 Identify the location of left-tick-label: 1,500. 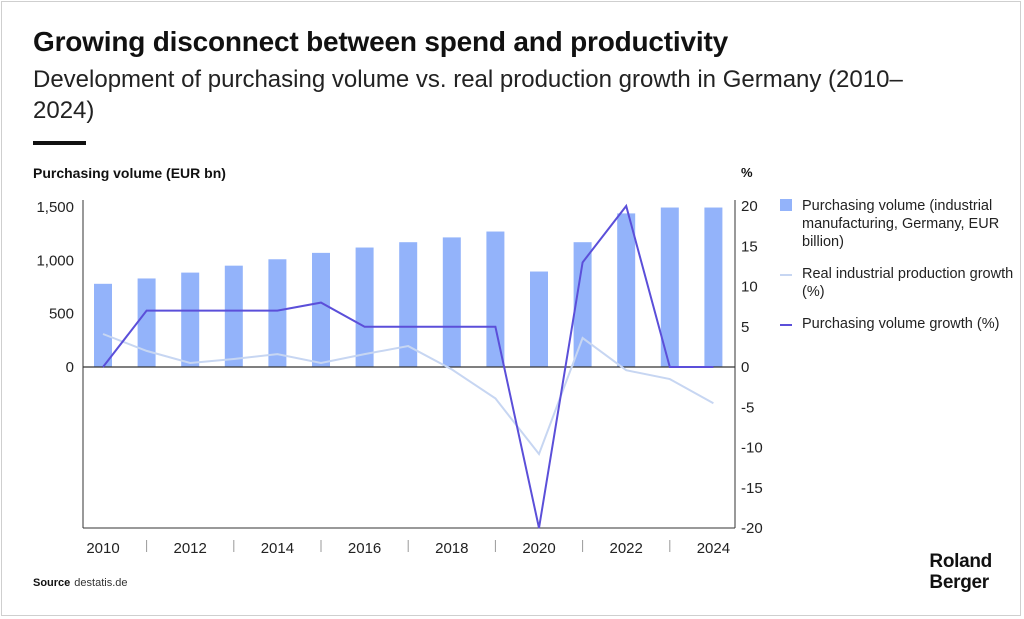
(55, 207).